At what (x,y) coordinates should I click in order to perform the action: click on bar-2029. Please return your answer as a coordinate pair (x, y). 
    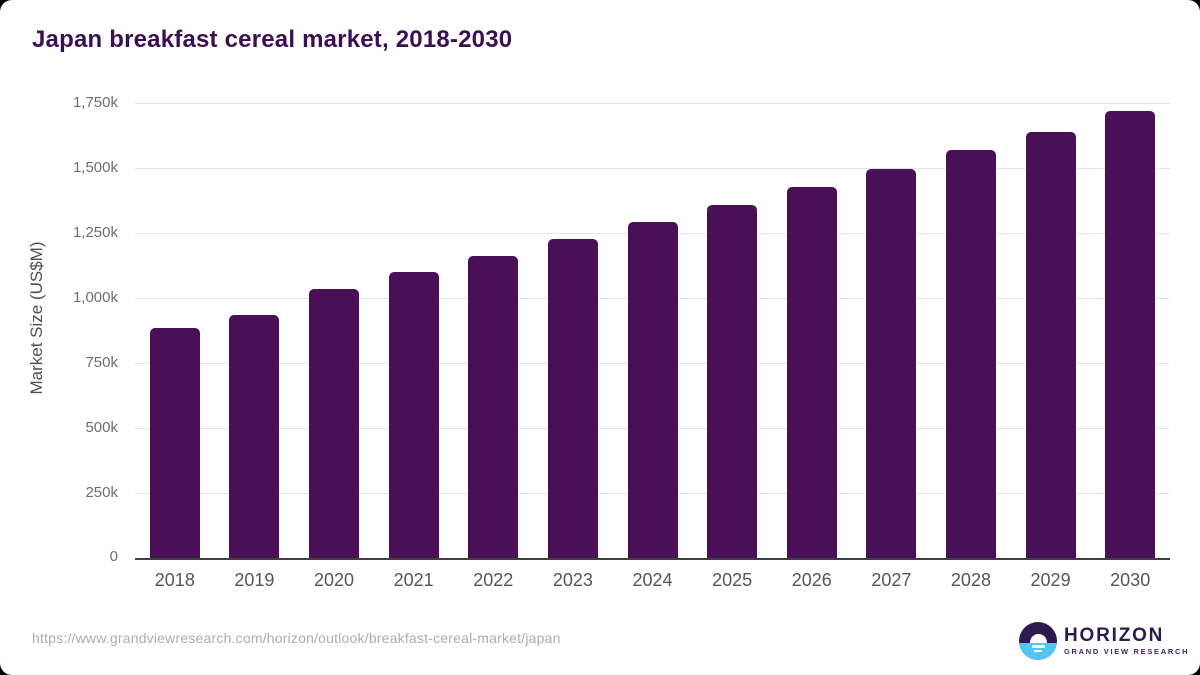
    Looking at the image, I should click on (1050, 344).